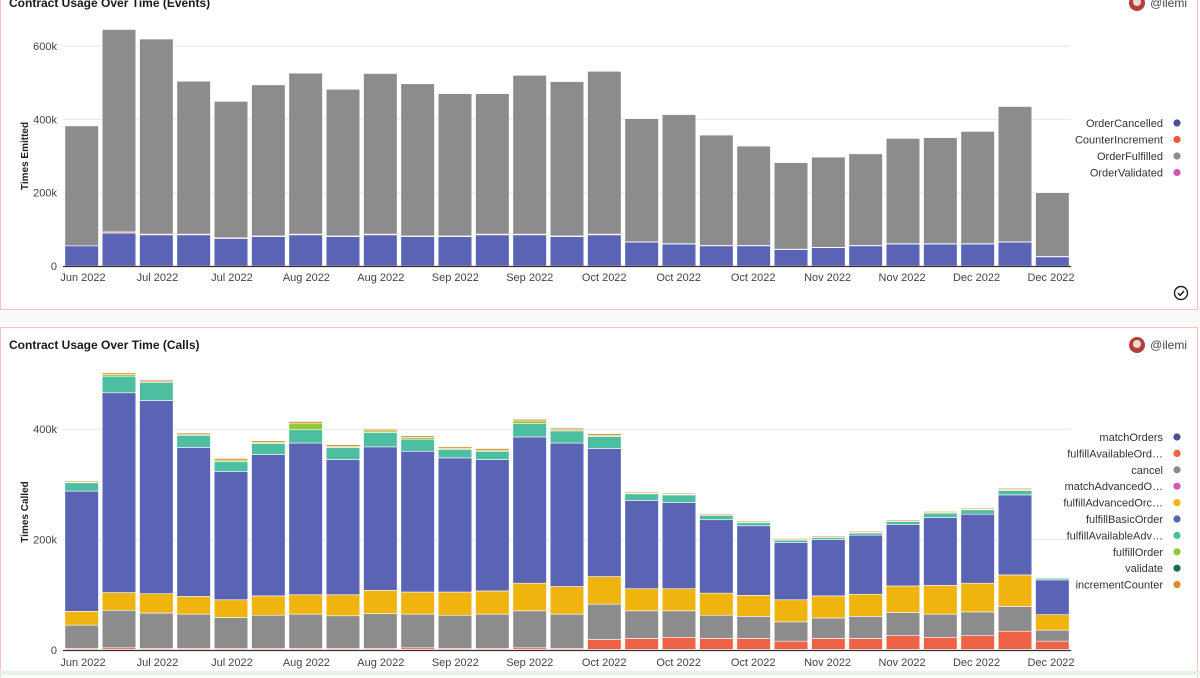 The width and height of the screenshot is (1200, 678). What do you see at coordinates (827, 663) in the screenshot?
I see `x-tick-label: Nov 2022` at bounding box center [827, 663].